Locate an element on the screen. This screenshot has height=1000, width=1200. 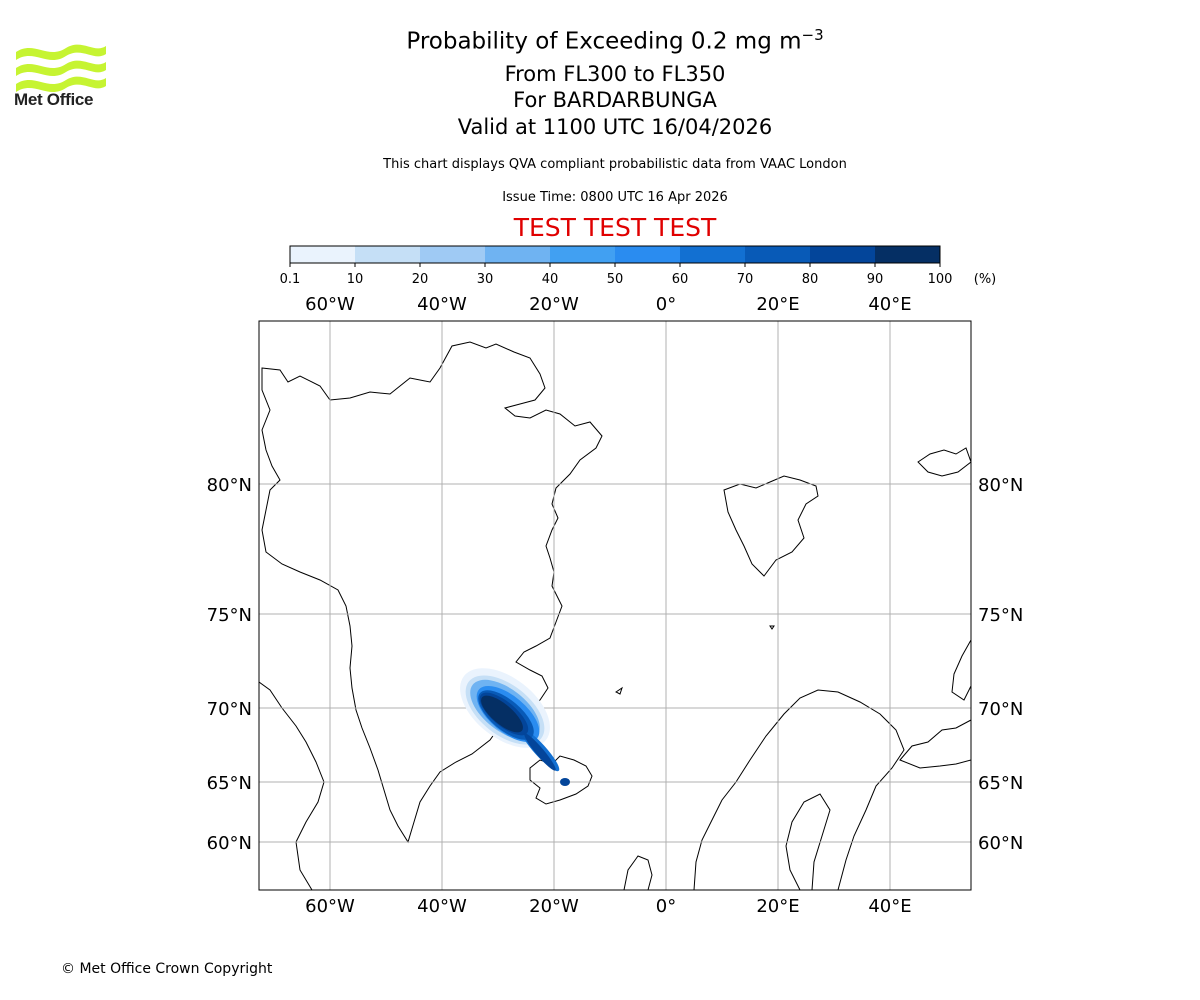
flight-level-range: From FL300 to FL350 is located at coordinates (615, 74).